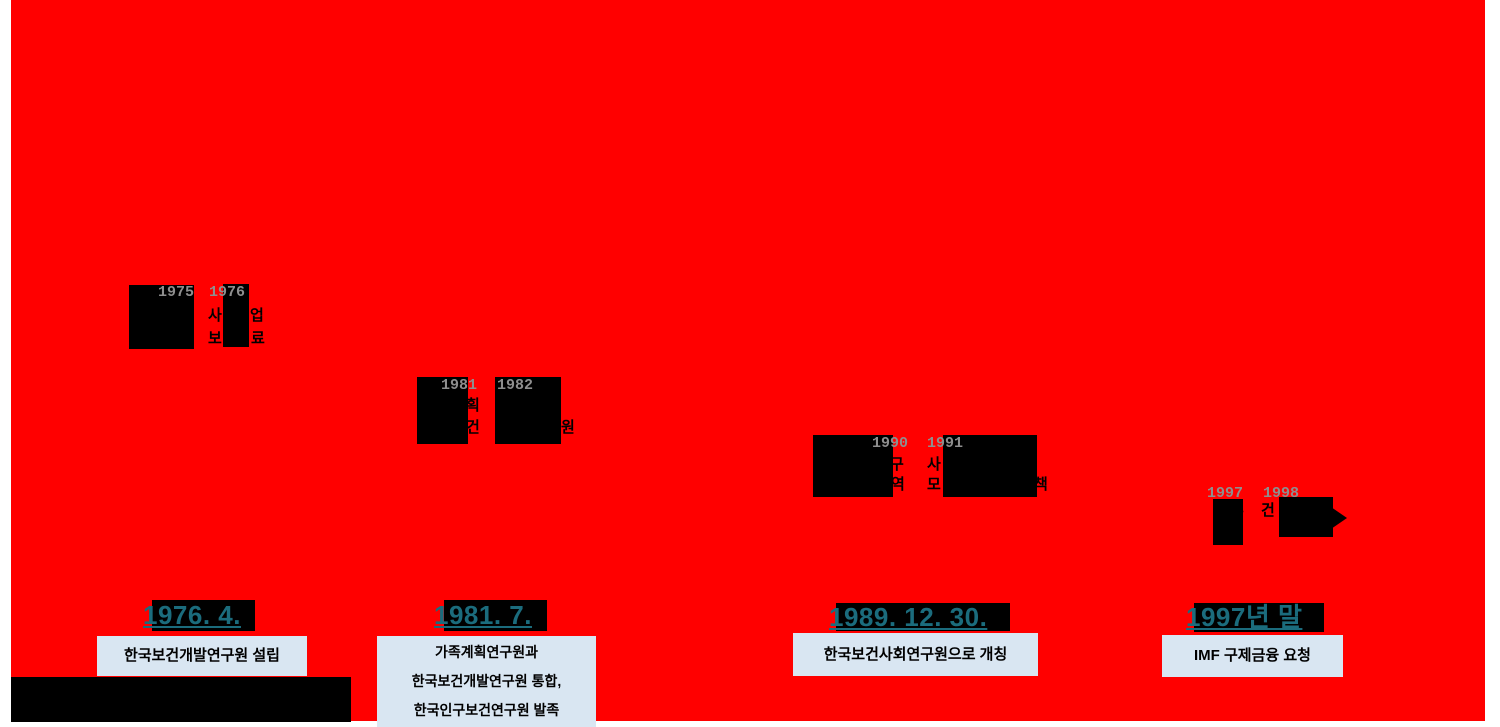 This screenshot has height=727, width=1500. Describe the element at coordinates (1225, 493) in the screenshot. I see `year-label: 1997` at that location.